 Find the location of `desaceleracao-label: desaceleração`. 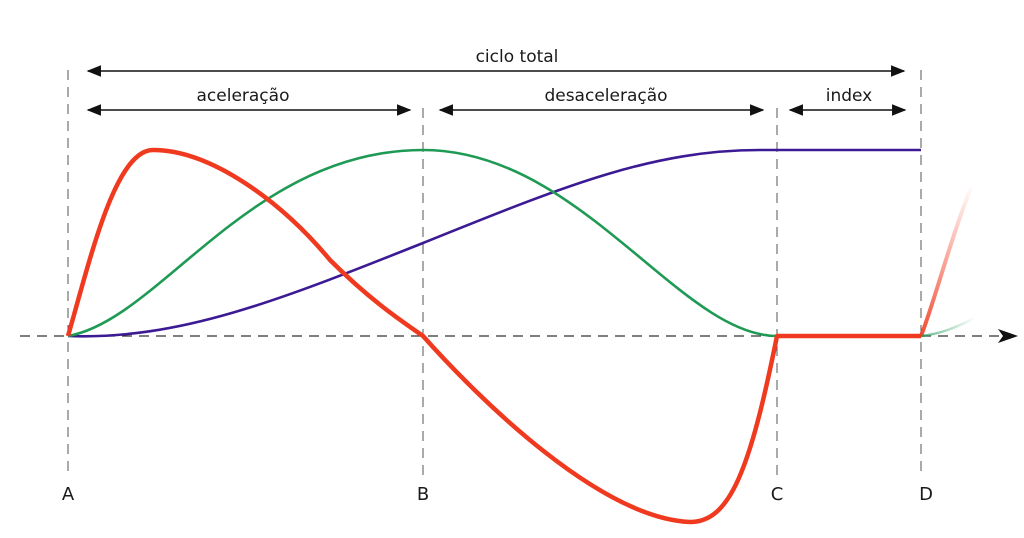

desaceleracao-label: desaceleração is located at coordinates (605, 96).